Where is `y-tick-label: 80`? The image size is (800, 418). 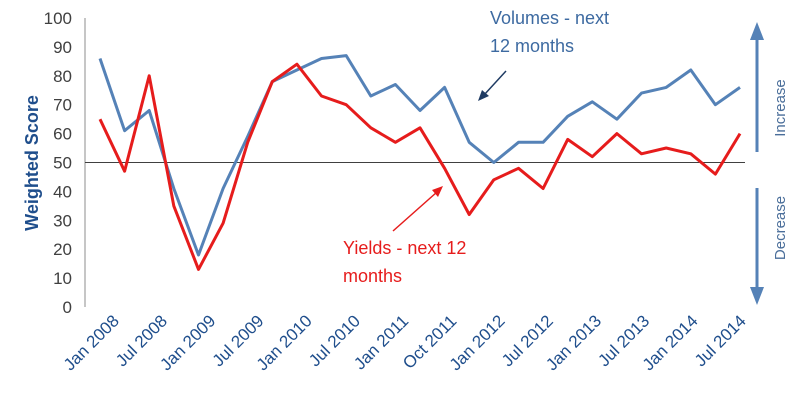
y-tick-label: 80 is located at coordinates (62, 76).